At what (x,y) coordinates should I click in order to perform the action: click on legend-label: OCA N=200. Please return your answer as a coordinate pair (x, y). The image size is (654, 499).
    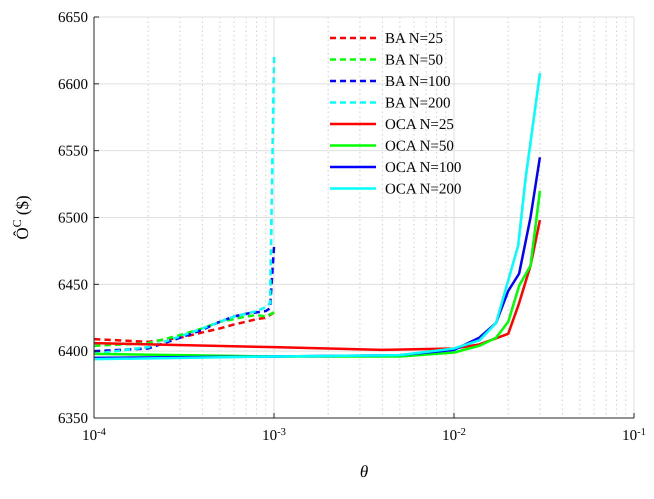
    Looking at the image, I should click on (423, 190).